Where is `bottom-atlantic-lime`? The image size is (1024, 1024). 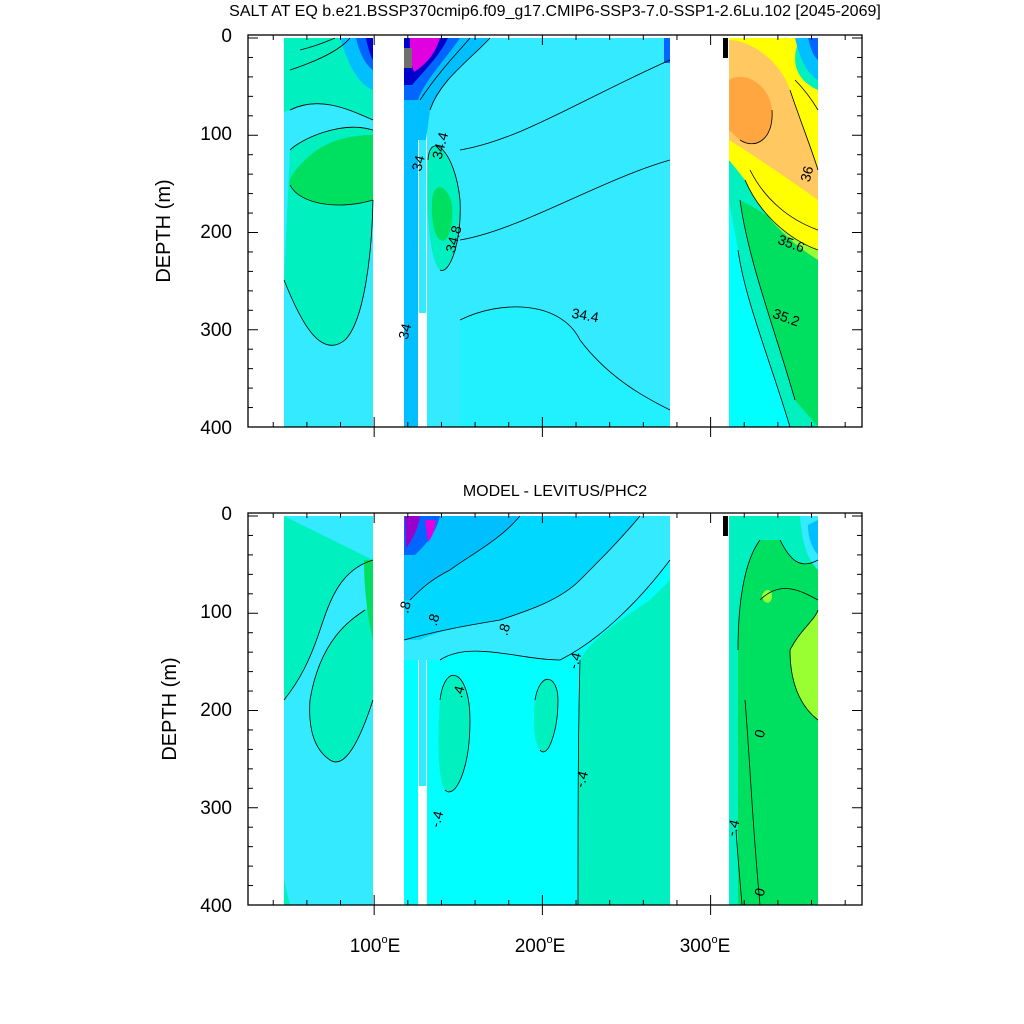 bottom-atlantic-lime is located at coordinates (804, 665).